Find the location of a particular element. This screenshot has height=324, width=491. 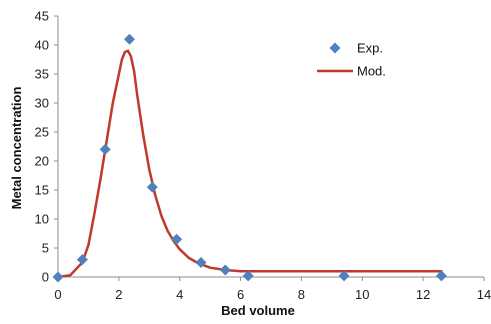

legend: Exp. Mod. is located at coordinates (351, 60).